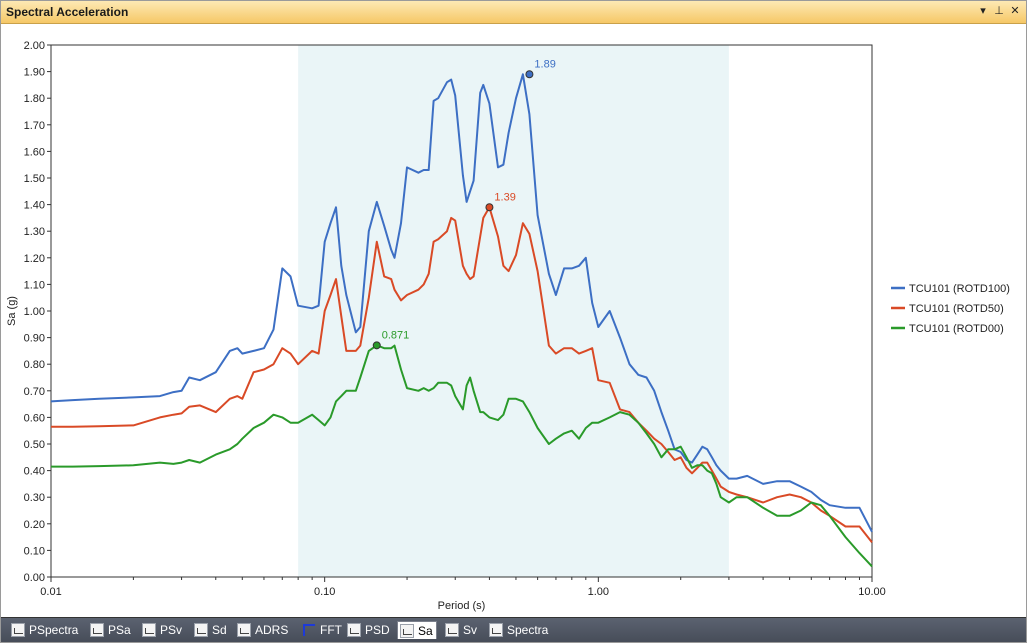 The height and width of the screenshot is (643, 1027). Describe the element at coordinates (34, 152) in the screenshot. I see `y-tick-label: 1.60` at that location.